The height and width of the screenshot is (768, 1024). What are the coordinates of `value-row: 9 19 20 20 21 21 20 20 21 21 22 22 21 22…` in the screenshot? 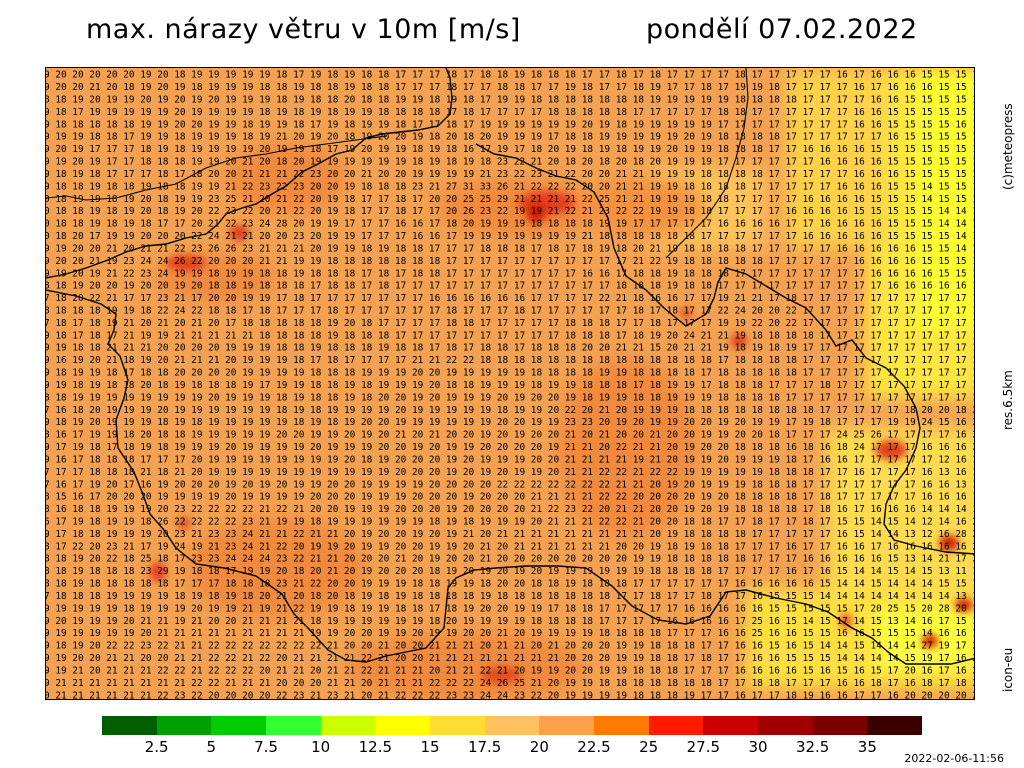 It's located at (510, 658).